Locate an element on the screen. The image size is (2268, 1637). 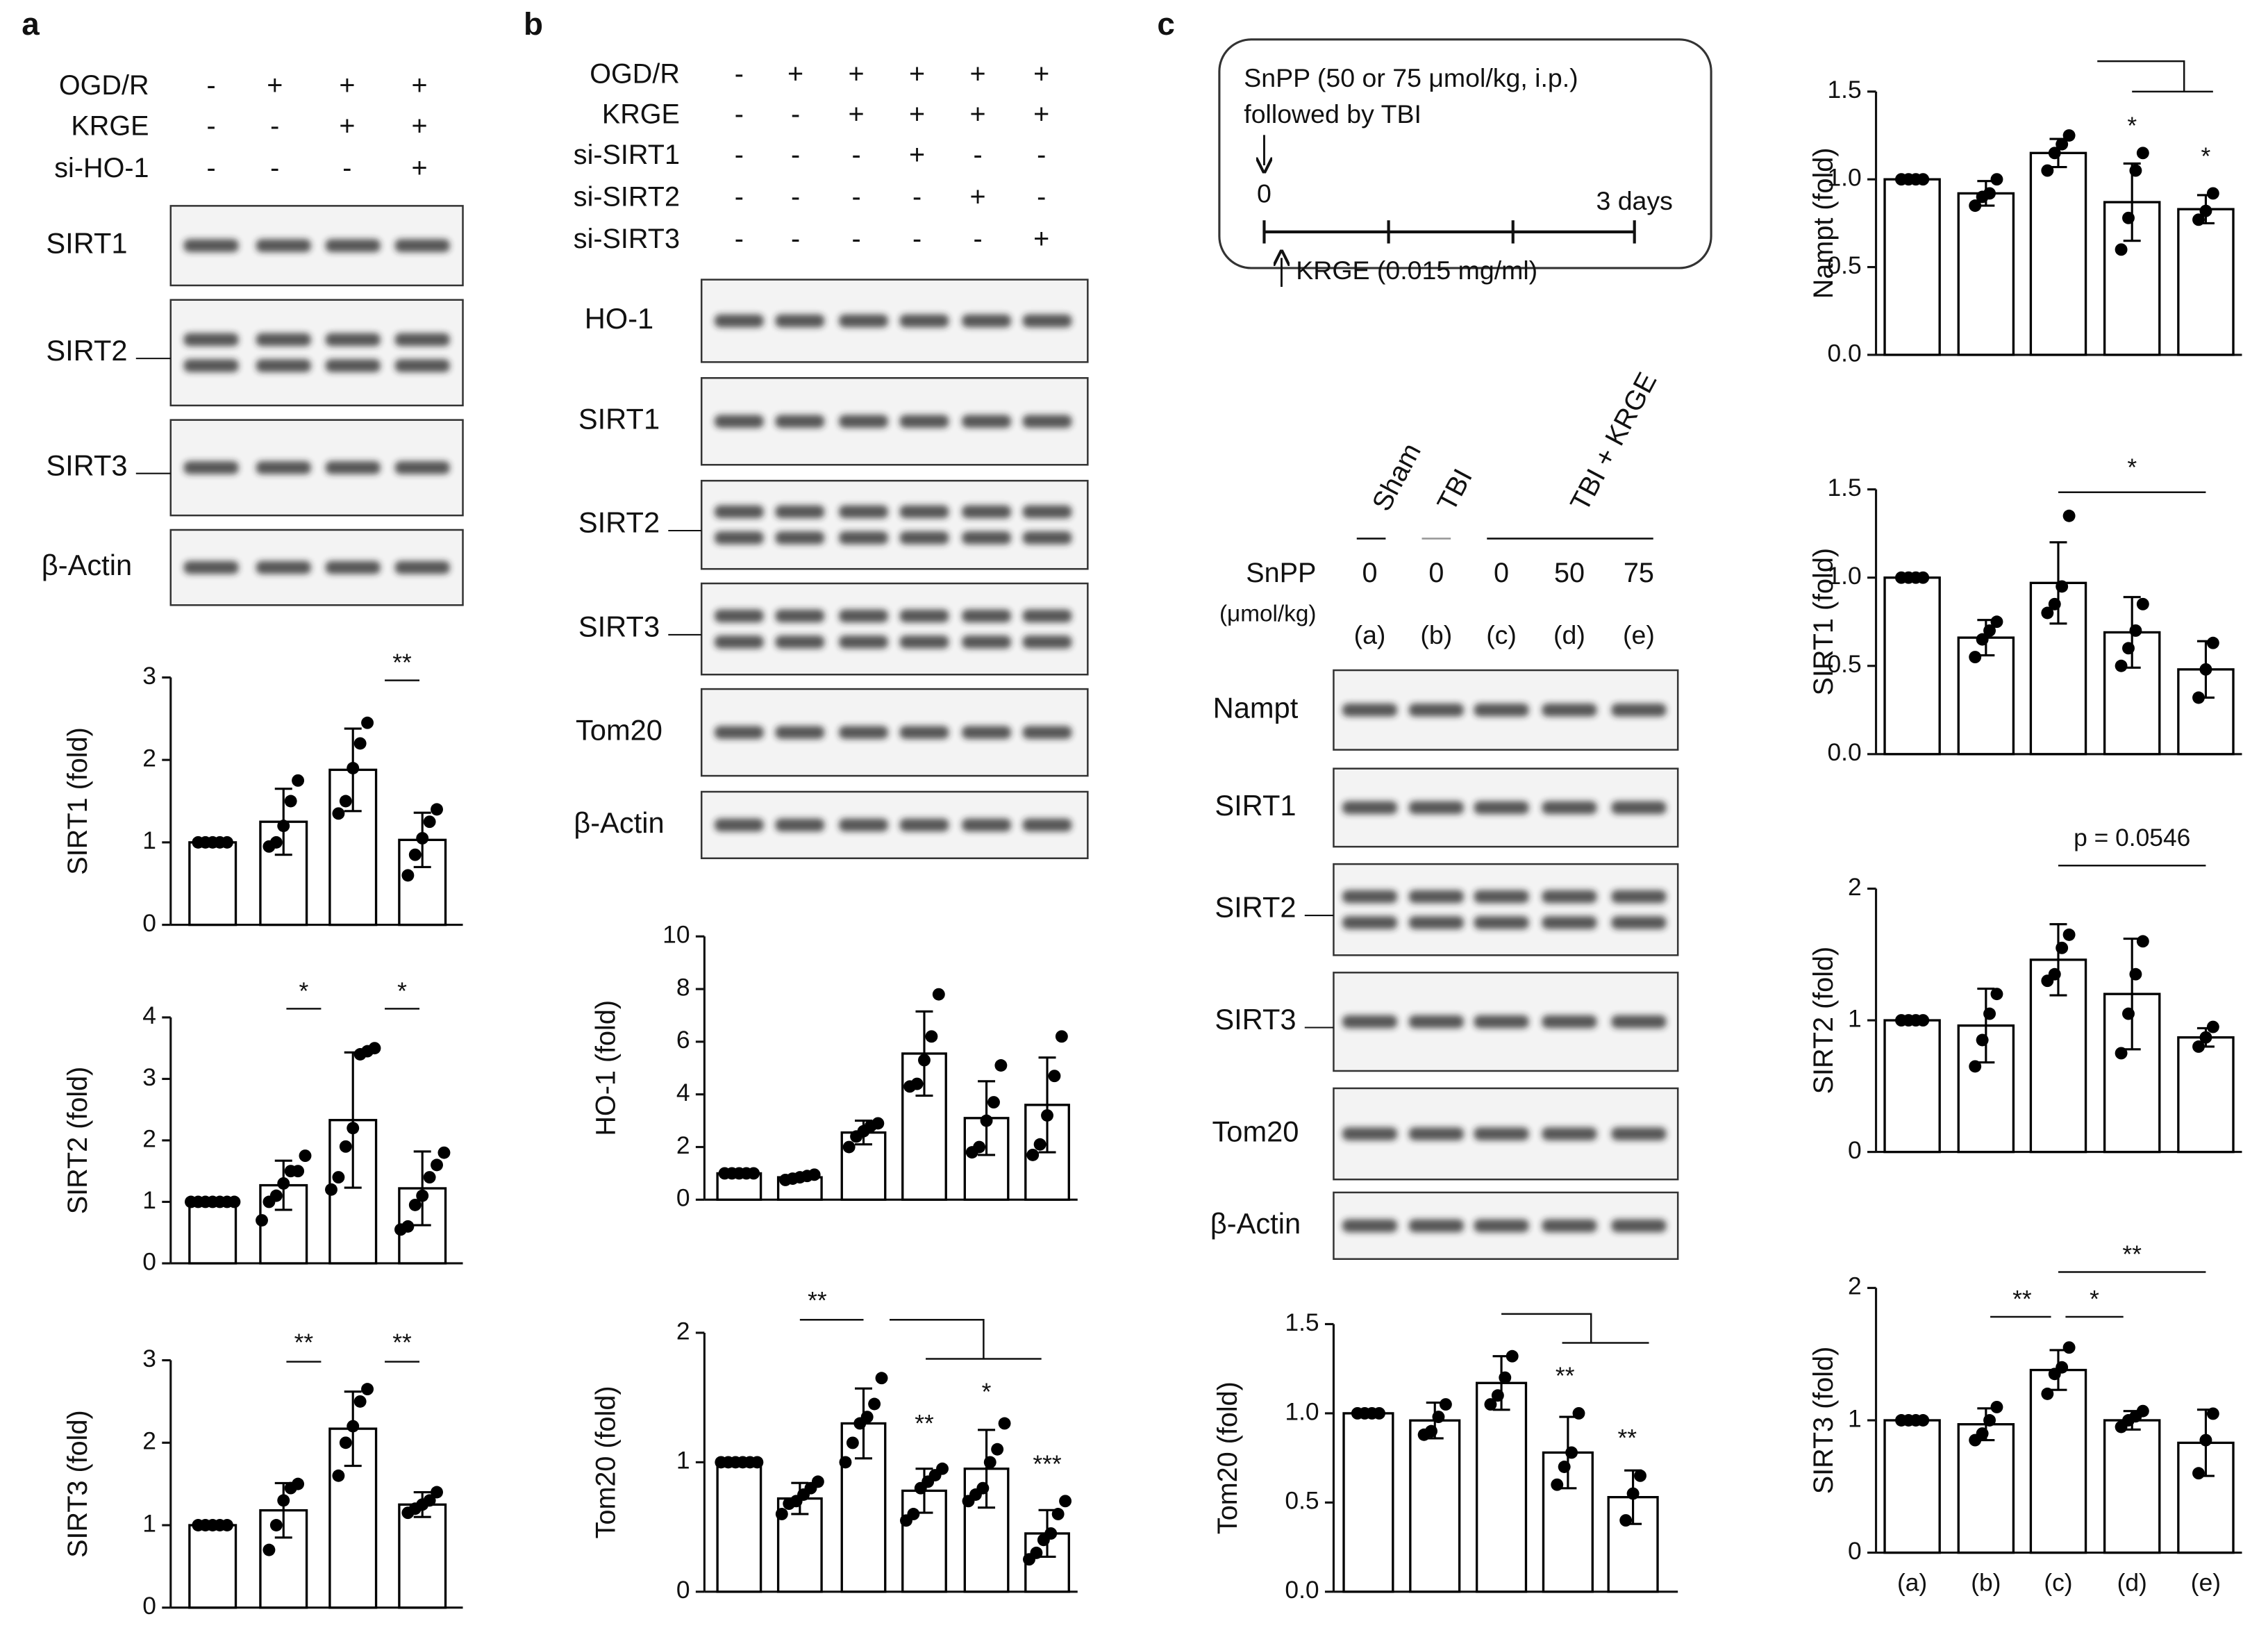
y-tick-label: 4 is located at coordinates (149, 1015).